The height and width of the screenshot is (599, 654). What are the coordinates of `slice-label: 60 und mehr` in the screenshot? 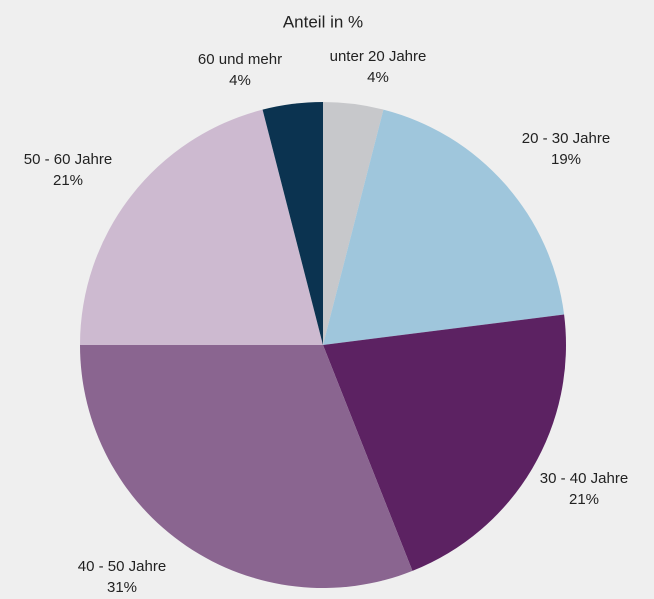 It's located at (240, 59).